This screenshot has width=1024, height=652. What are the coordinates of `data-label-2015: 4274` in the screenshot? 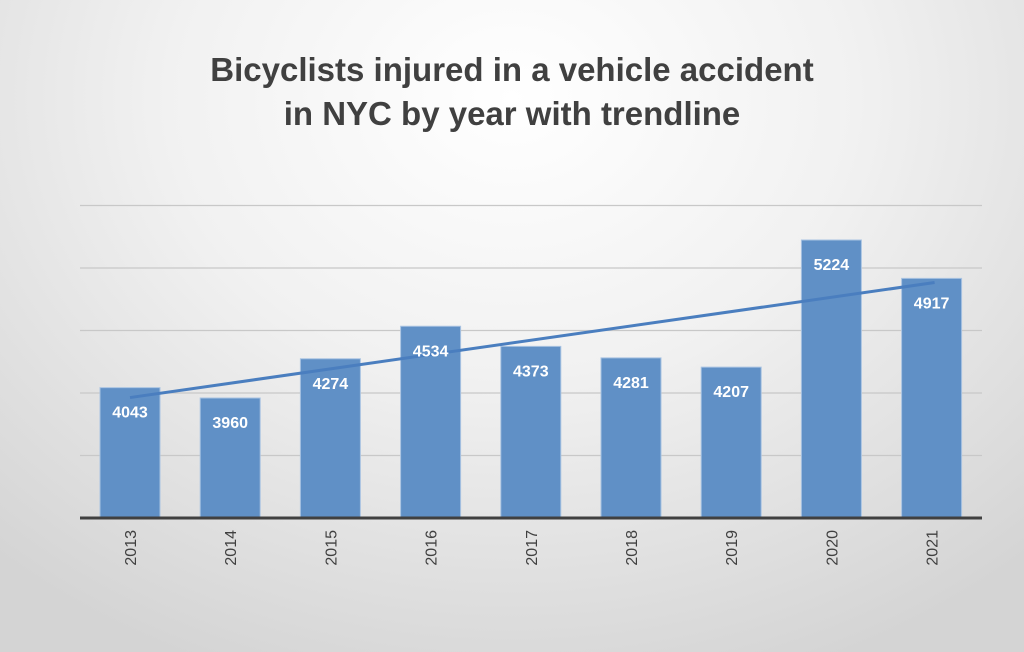 It's located at (331, 384).